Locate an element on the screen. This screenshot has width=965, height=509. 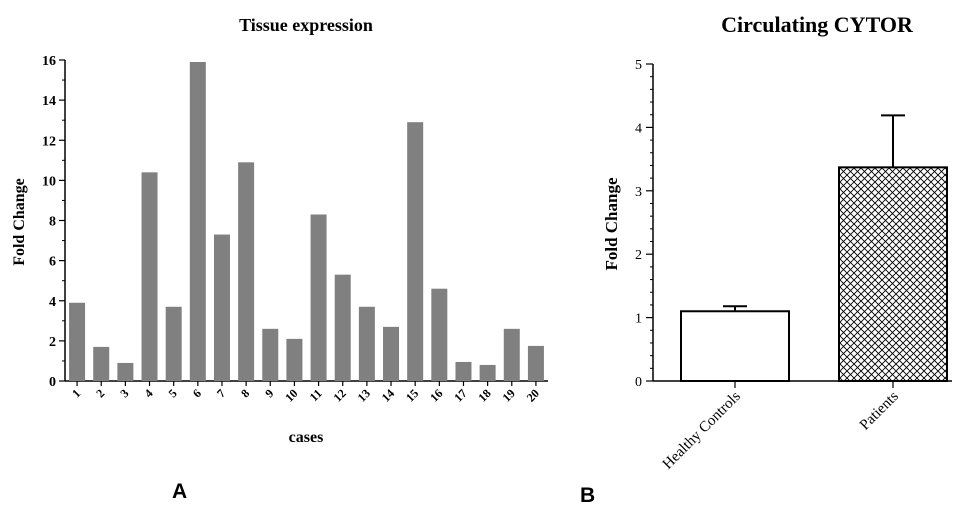
y-tick-label: 14 is located at coordinates (49, 101).